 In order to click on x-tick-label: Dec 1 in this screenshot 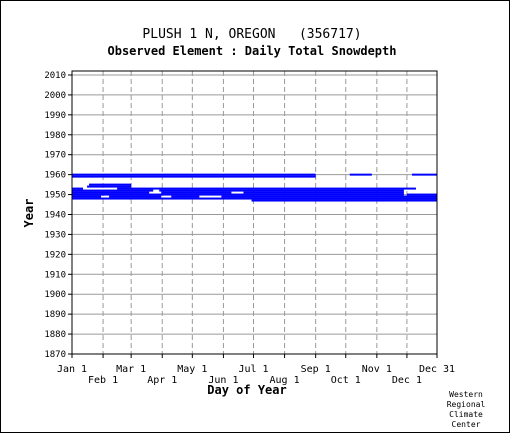, I will do `click(407, 380)`.